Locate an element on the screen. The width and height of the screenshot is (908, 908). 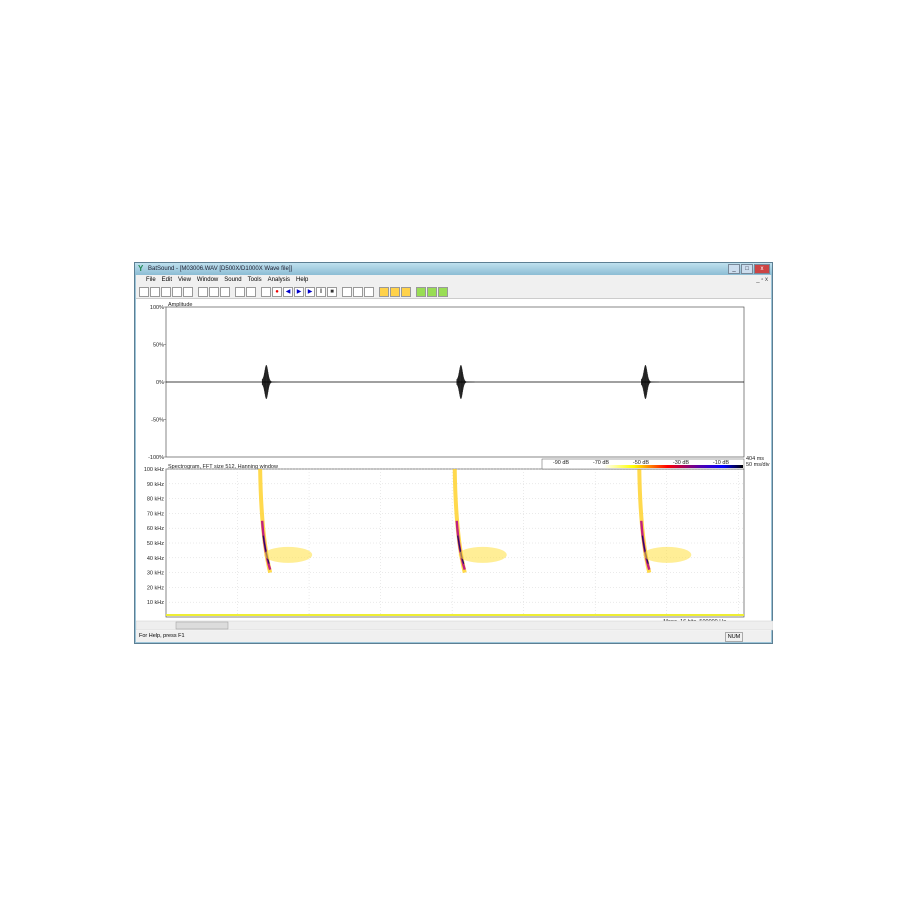
fit-button is located at coordinates (369, 291).